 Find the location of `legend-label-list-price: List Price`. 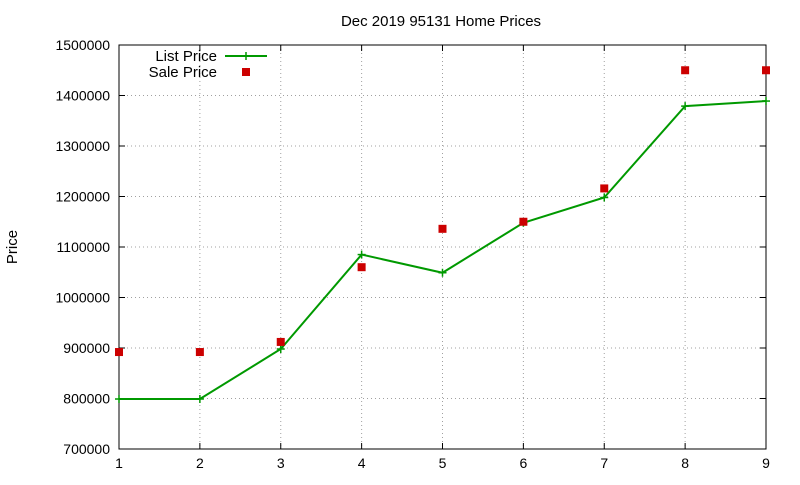

legend-label-list-price: List Price is located at coordinates (186, 56).